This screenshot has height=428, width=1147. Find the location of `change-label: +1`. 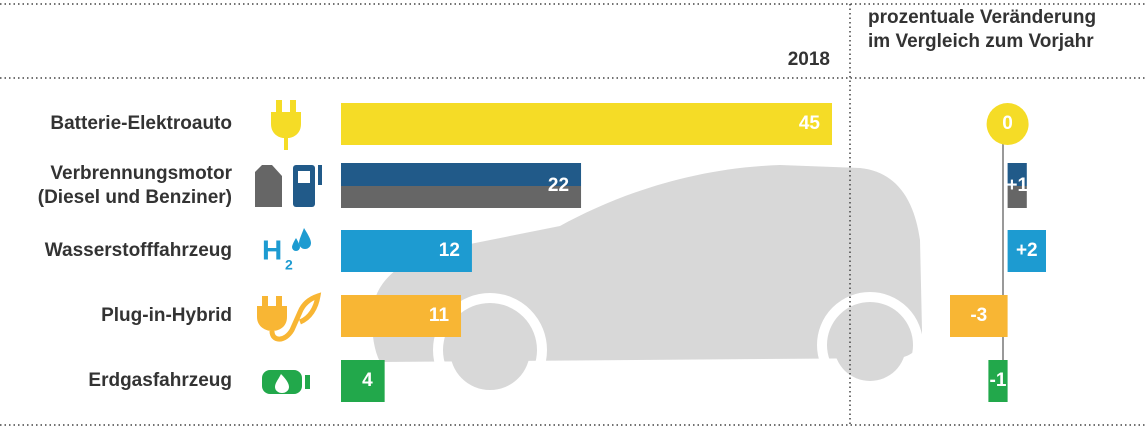

change-label: +1 is located at coordinates (1017, 185).